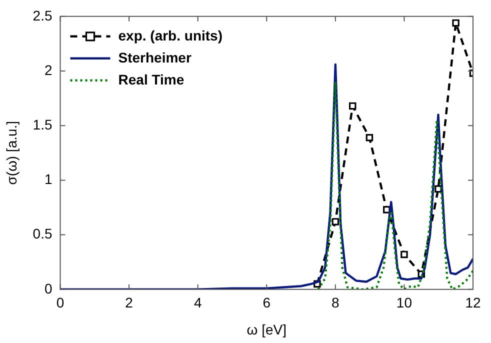 The width and height of the screenshot is (491, 343). I want to click on legend-label: Real Time, so click(151, 79).